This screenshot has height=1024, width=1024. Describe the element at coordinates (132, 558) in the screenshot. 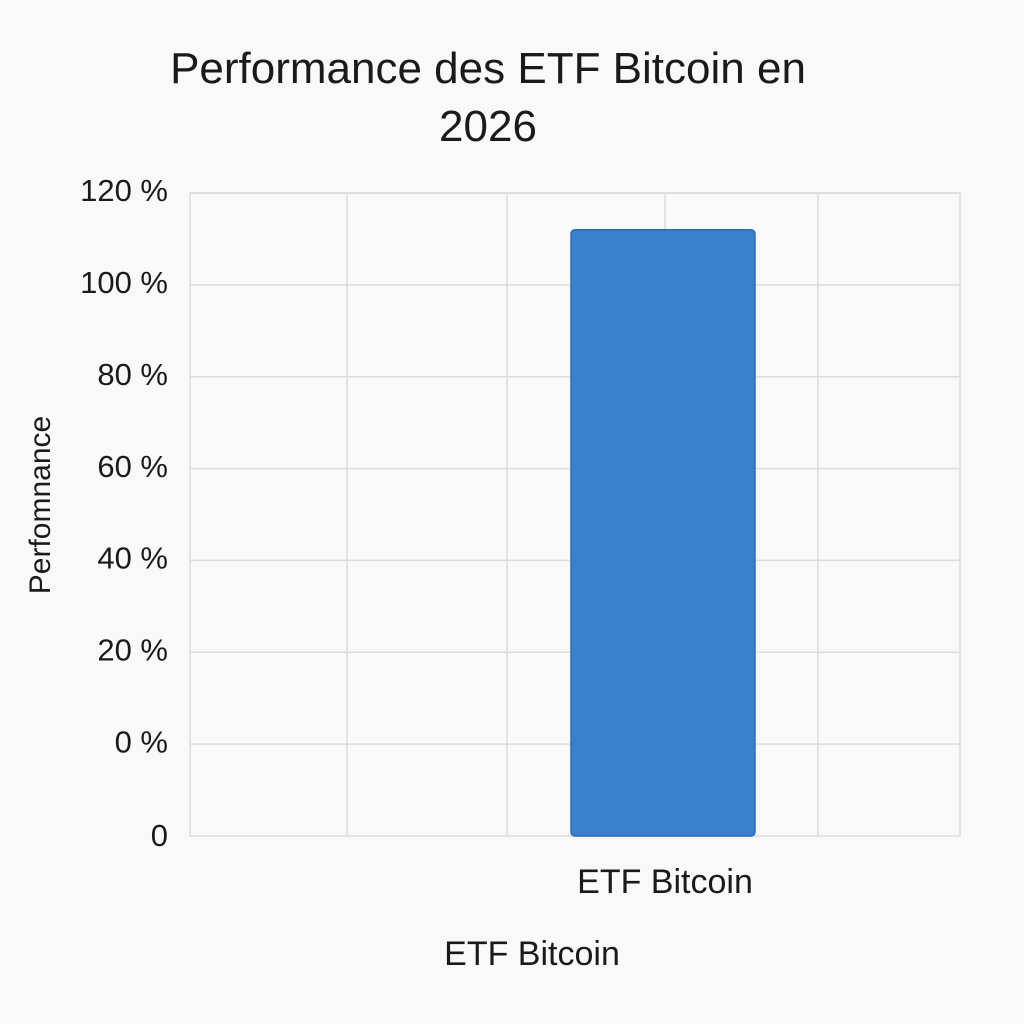

I see `y-tick-label: 40 %` at that location.